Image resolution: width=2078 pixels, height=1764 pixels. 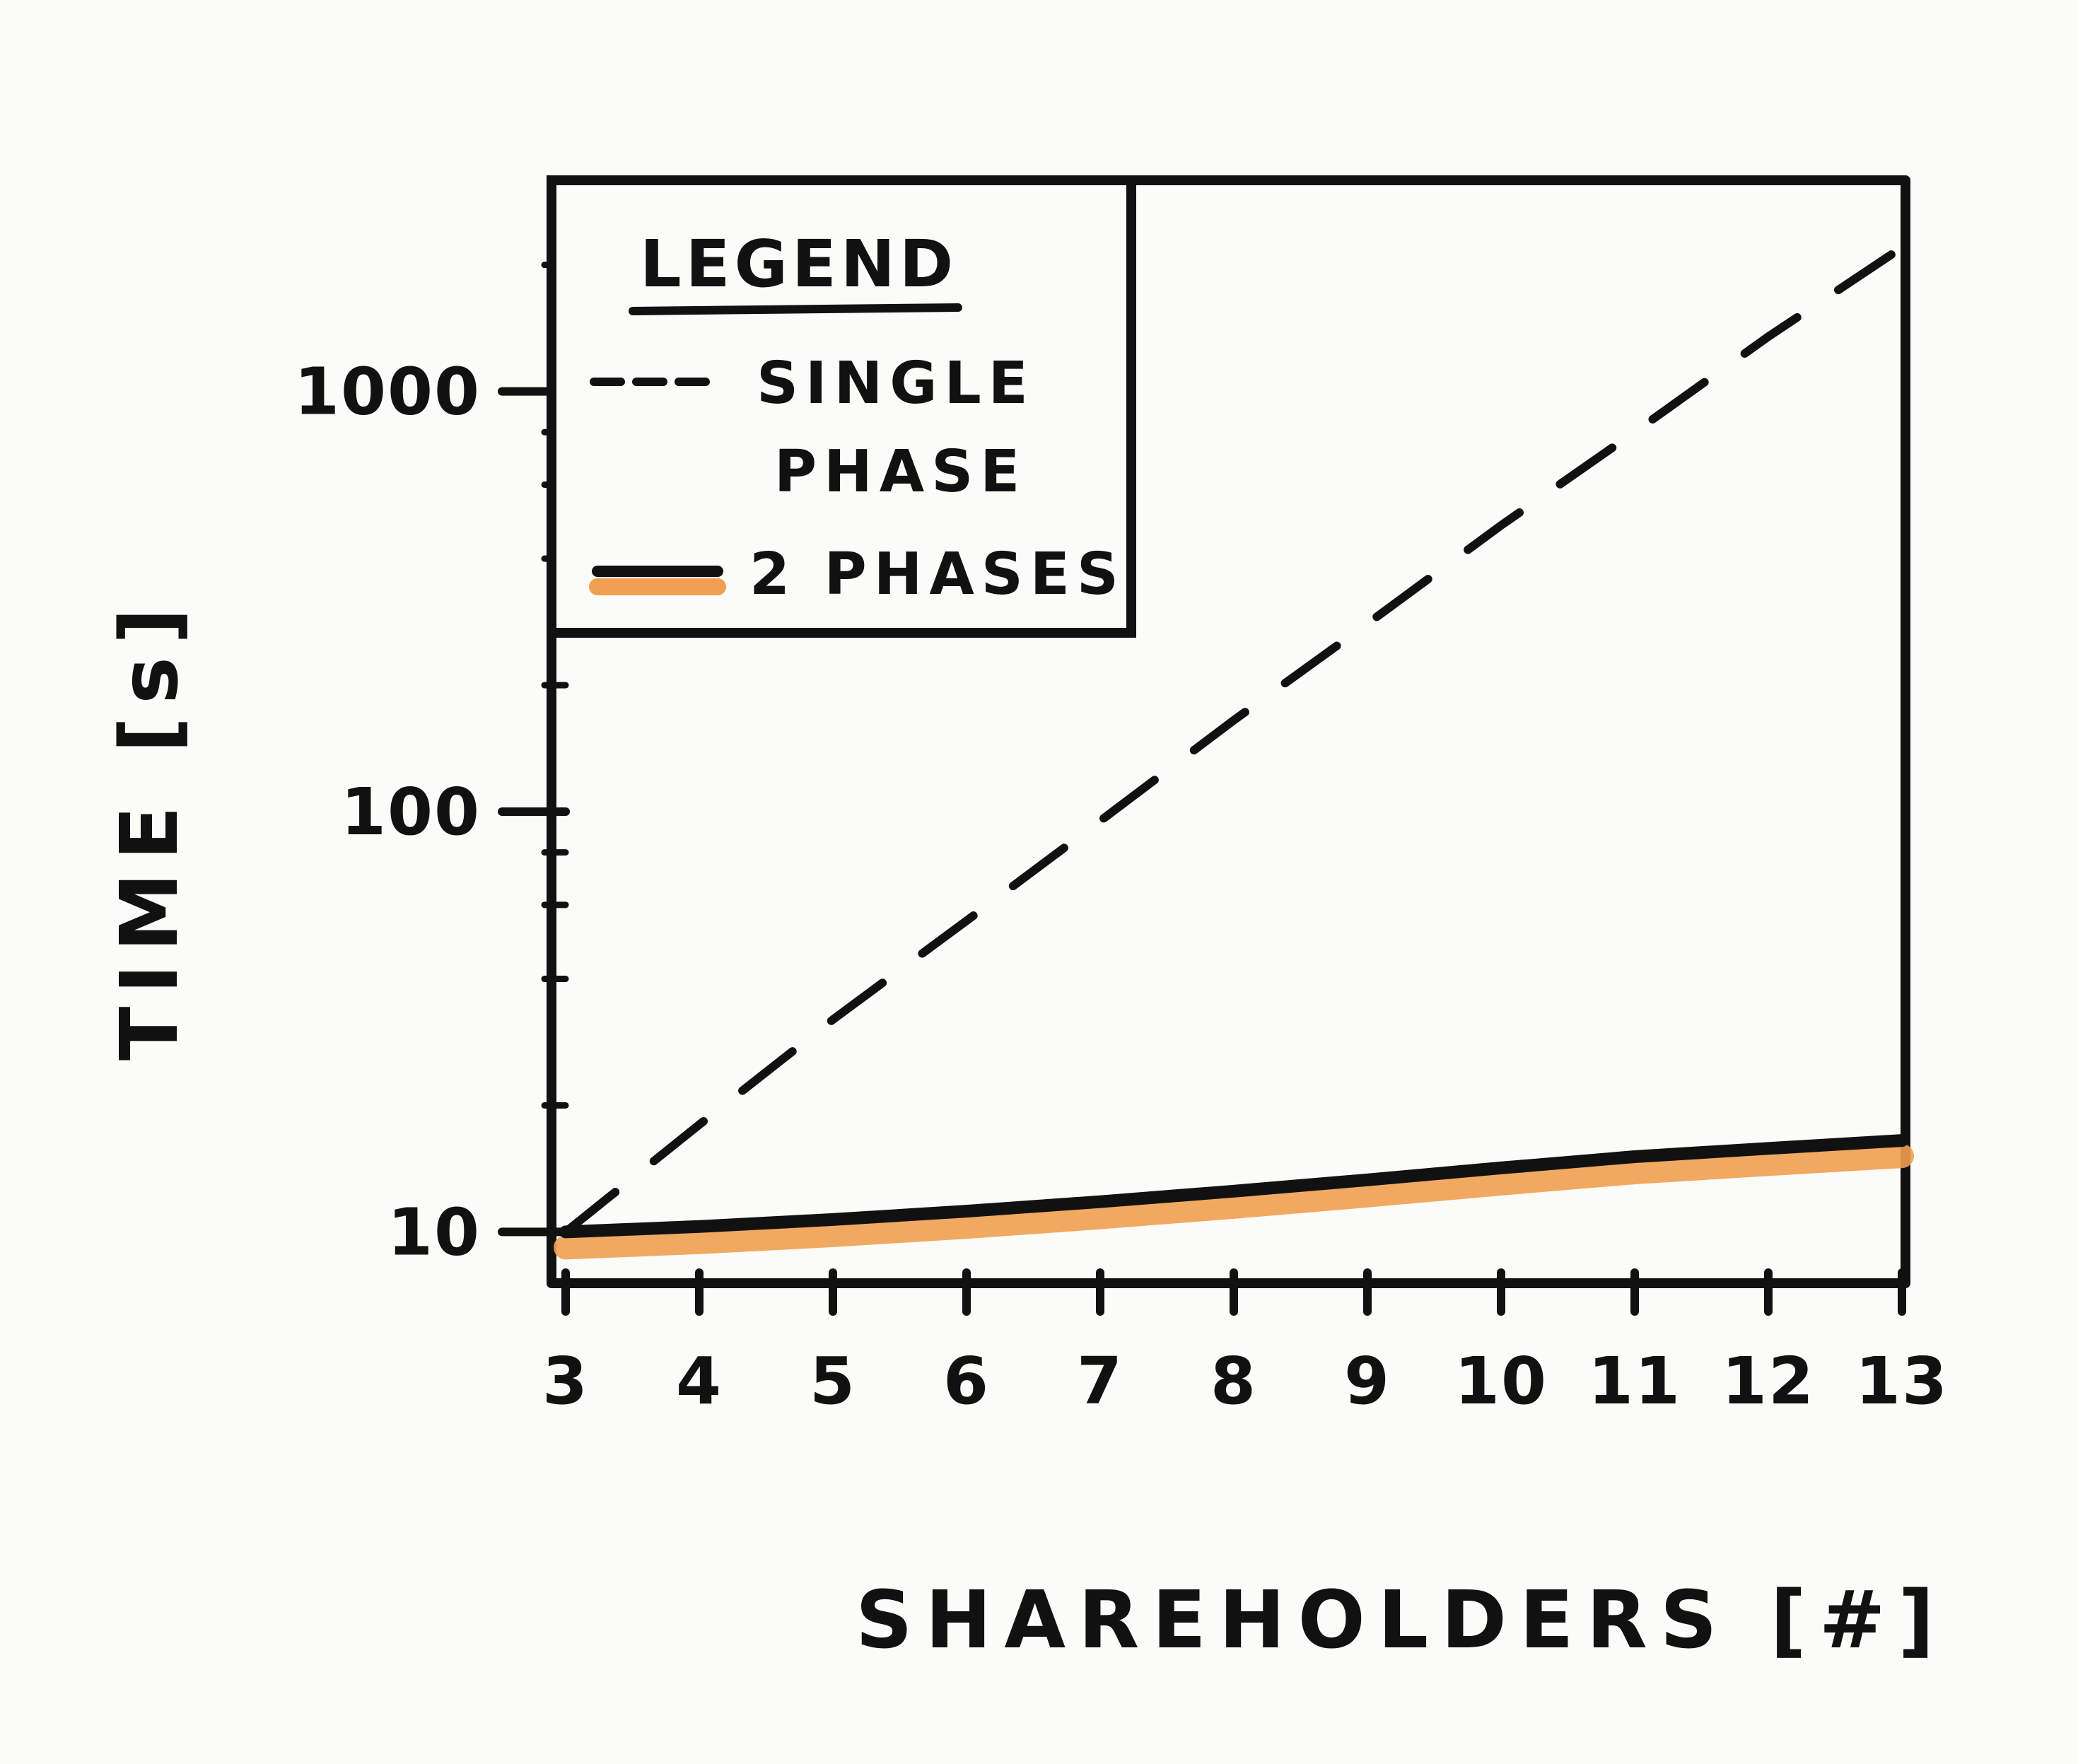 What do you see at coordinates (1100, 1381) in the screenshot?
I see `x-tick-label: 7` at bounding box center [1100, 1381].